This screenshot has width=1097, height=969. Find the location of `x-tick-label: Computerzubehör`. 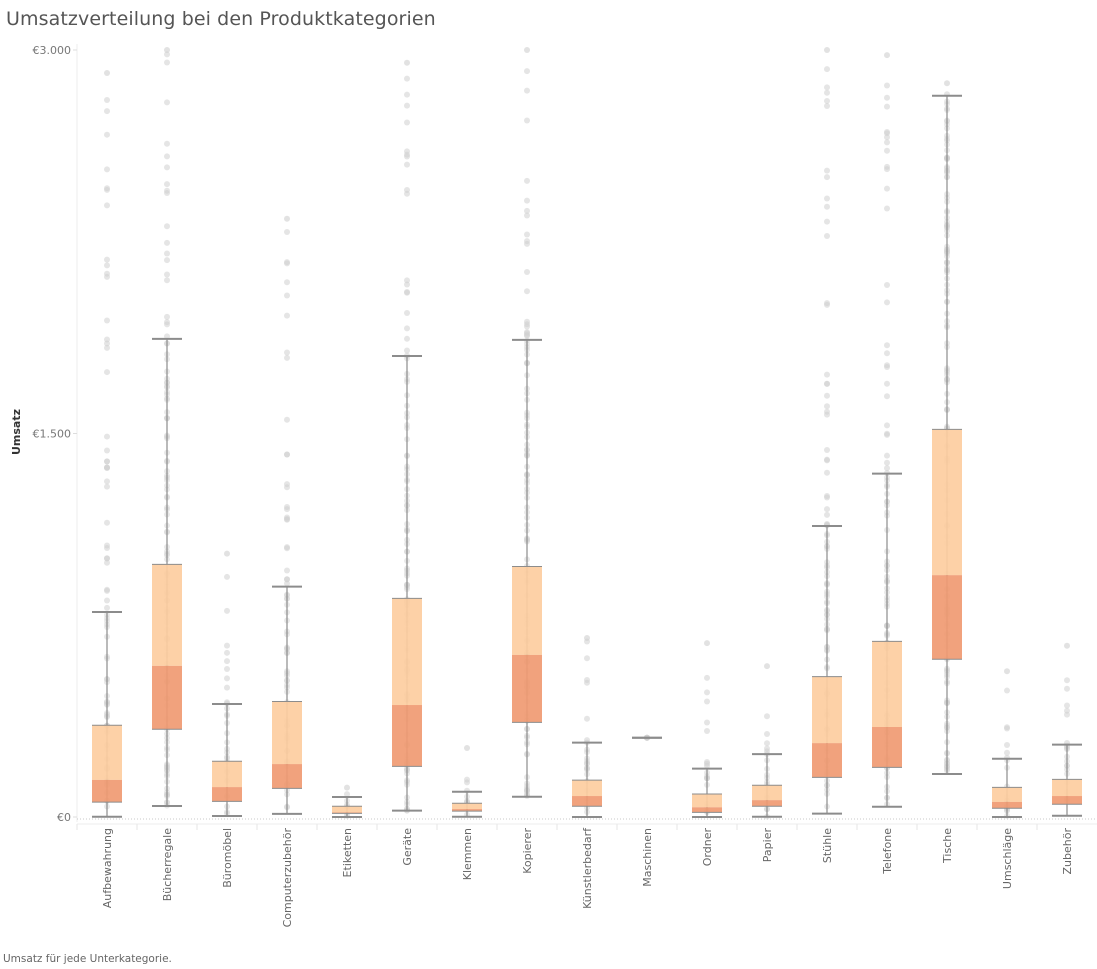

x-tick-label: Computerzubehör is located at coordinates (287, 878).